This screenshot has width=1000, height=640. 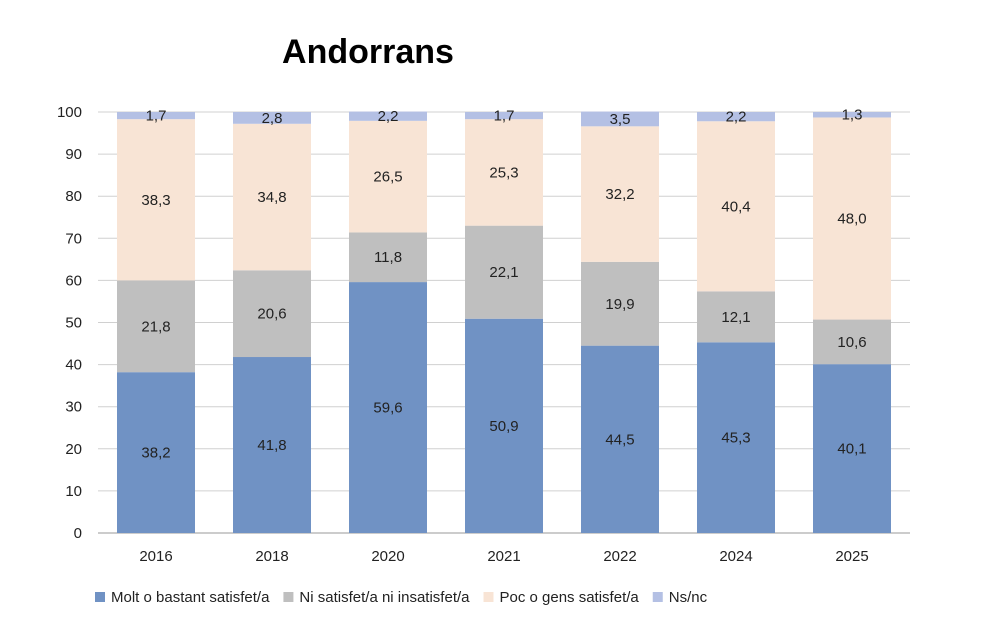 I want to click on data-label: 48,0, so click(x=851, y=219).